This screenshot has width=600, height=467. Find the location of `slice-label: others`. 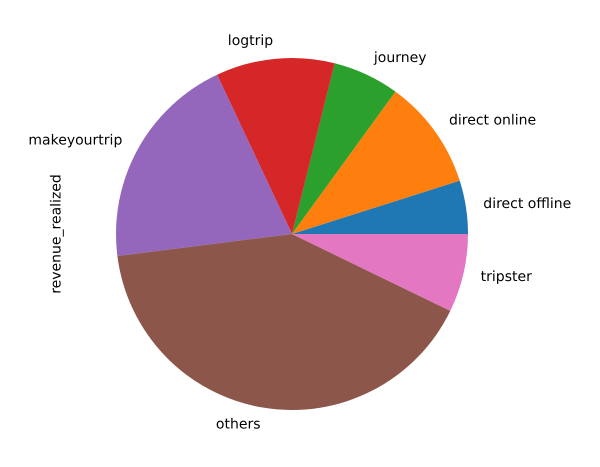

slice-label: others is located at coordinates (238, 424).